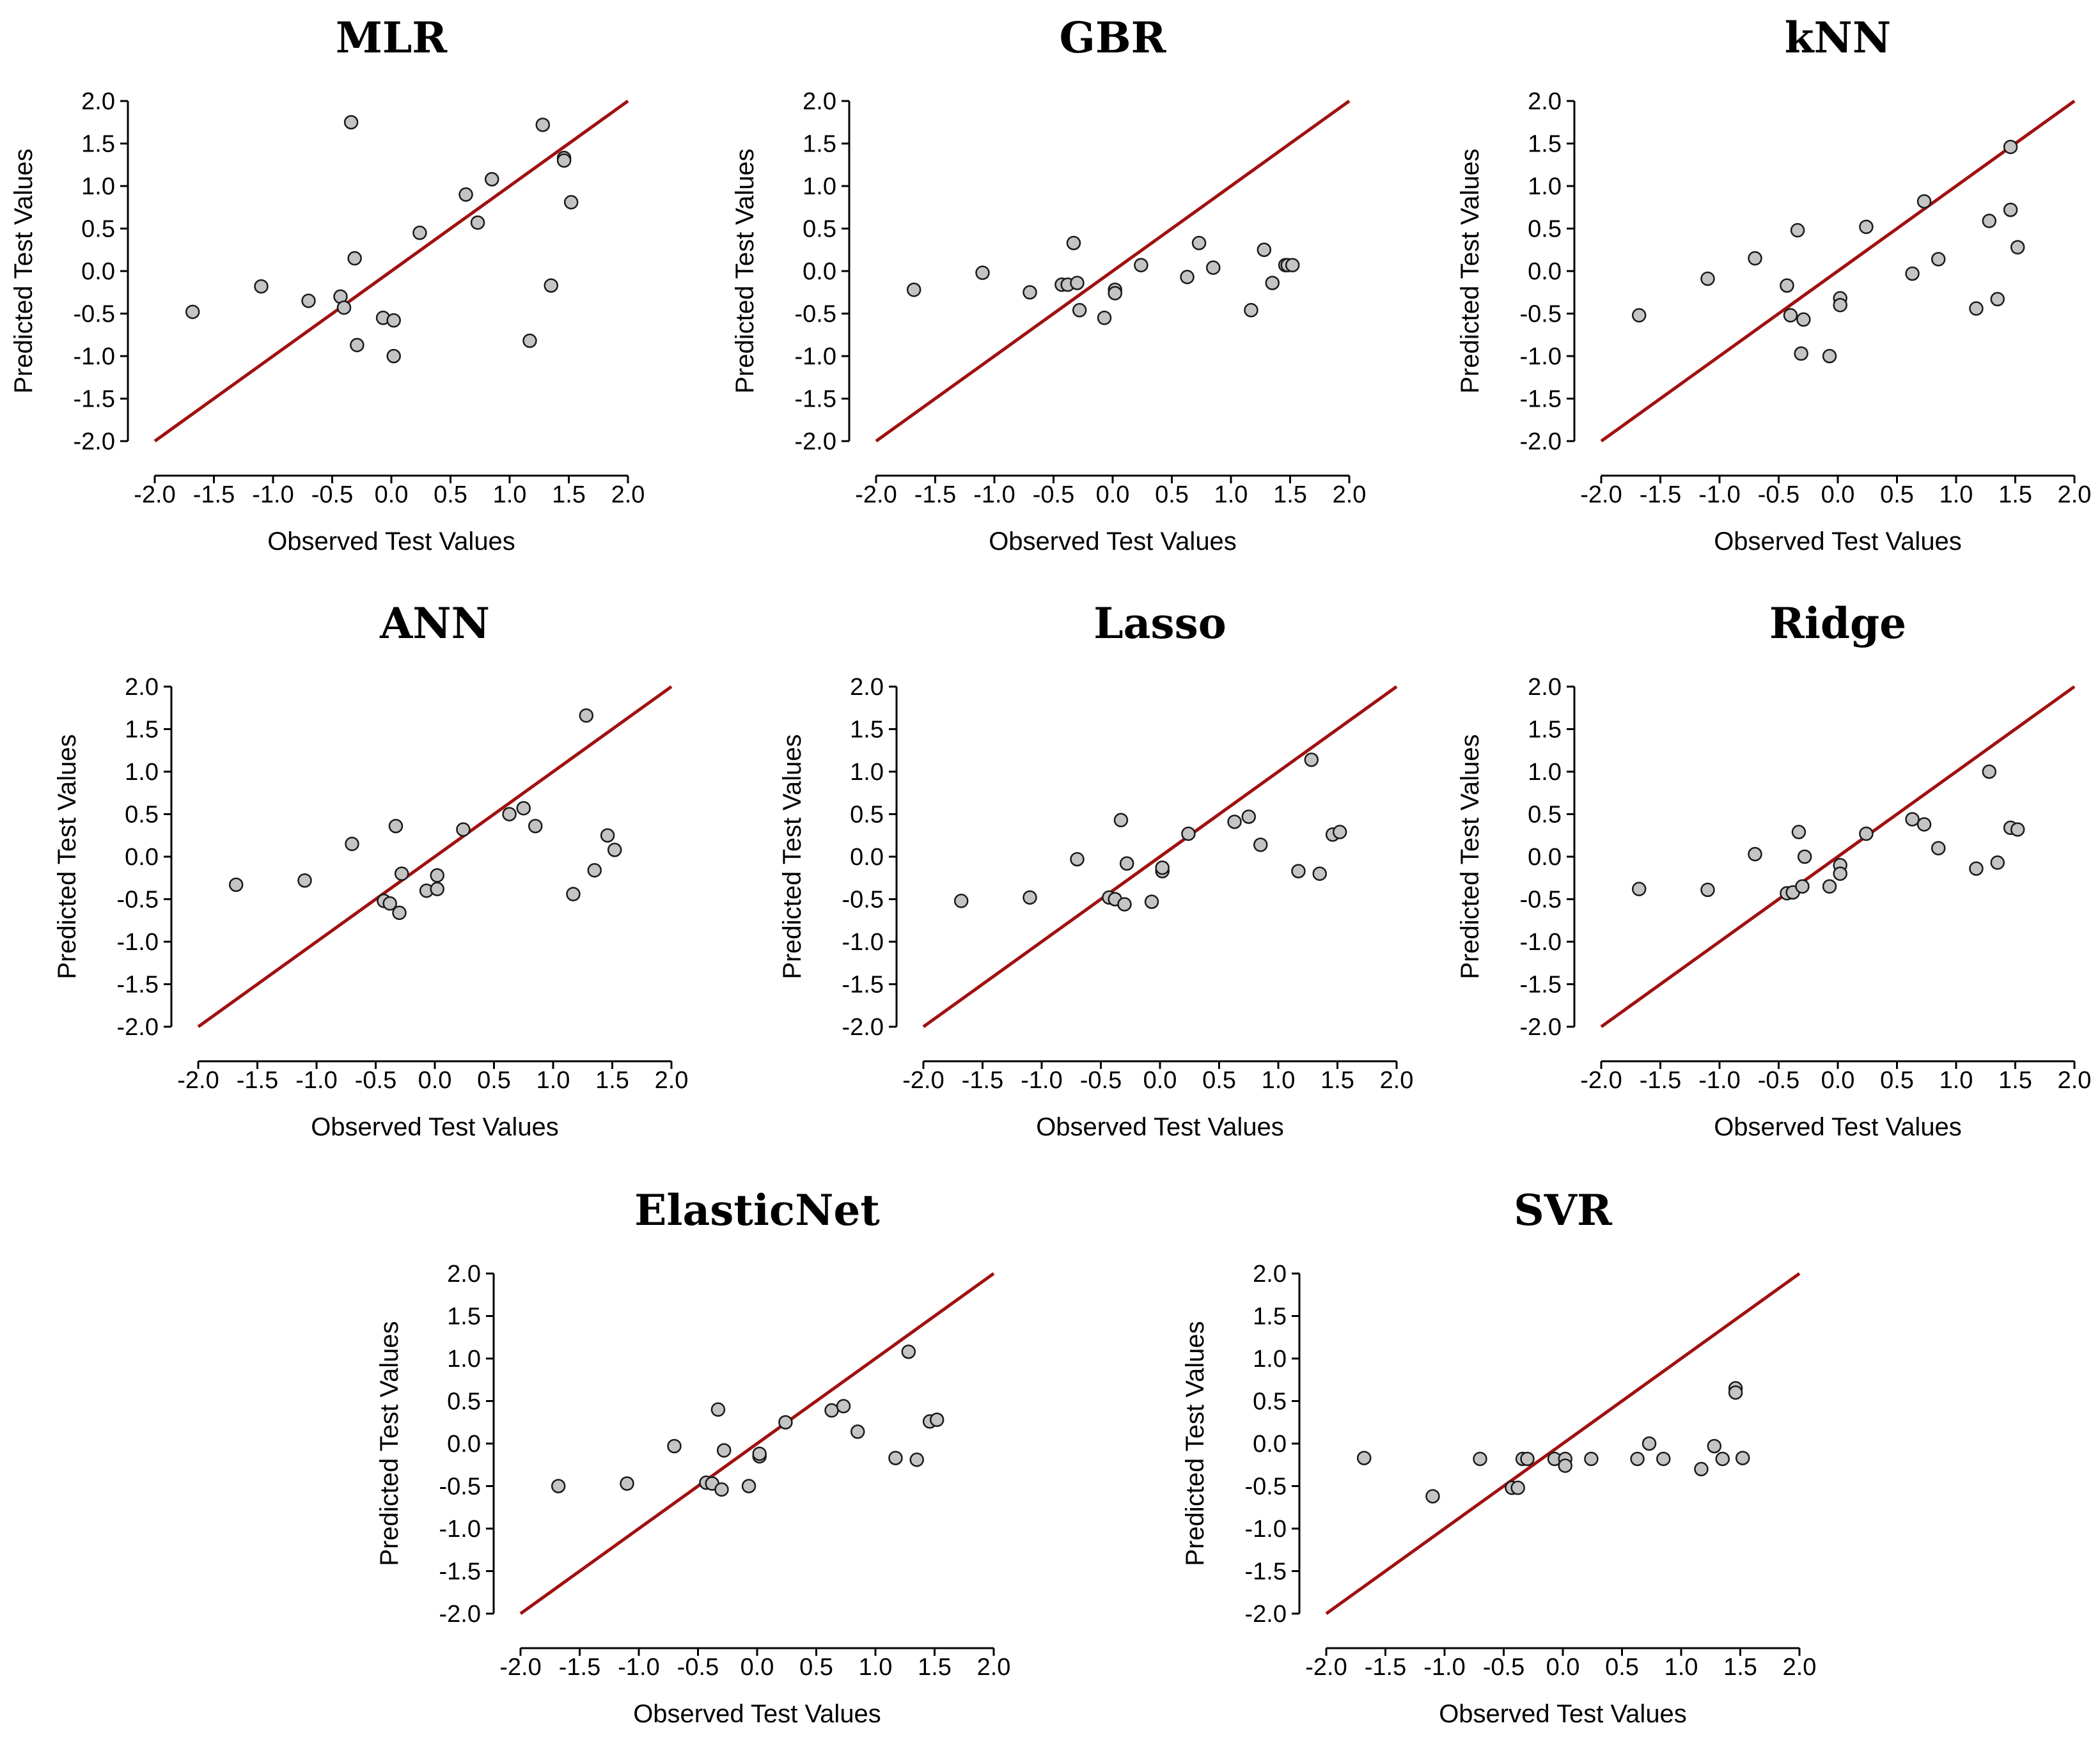 The height and width of the screenshot is (1753, 2100). I want to click on y-tick-label: 0.5, so click(1545, 816).